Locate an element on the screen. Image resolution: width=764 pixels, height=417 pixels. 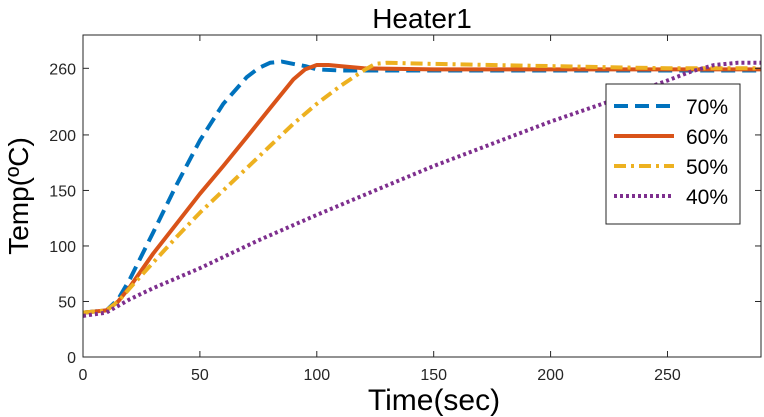
legend-box is located at coordinates (673, 154).